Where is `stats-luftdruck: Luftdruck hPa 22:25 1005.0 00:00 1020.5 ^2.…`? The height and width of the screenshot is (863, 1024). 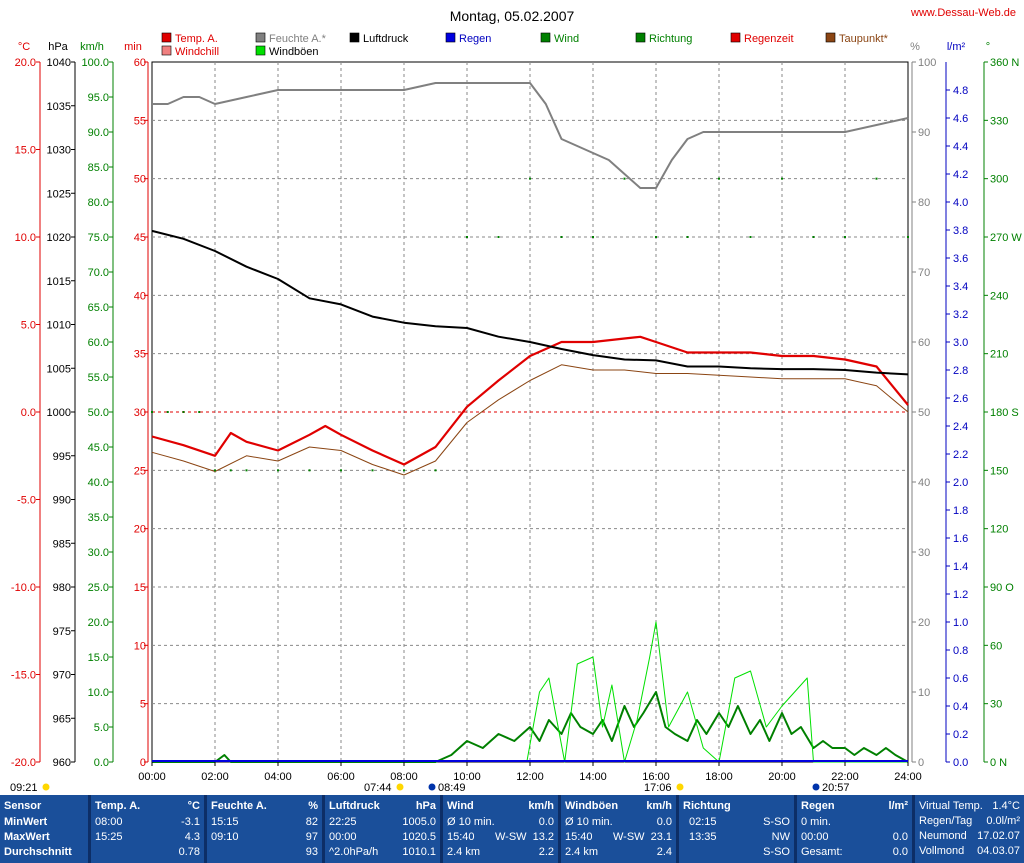 stats-luftdruck: Luftdruck hPa 22:25 1005.0 00:00 1020.5 ^2.… is located at coordinates (382, 829).